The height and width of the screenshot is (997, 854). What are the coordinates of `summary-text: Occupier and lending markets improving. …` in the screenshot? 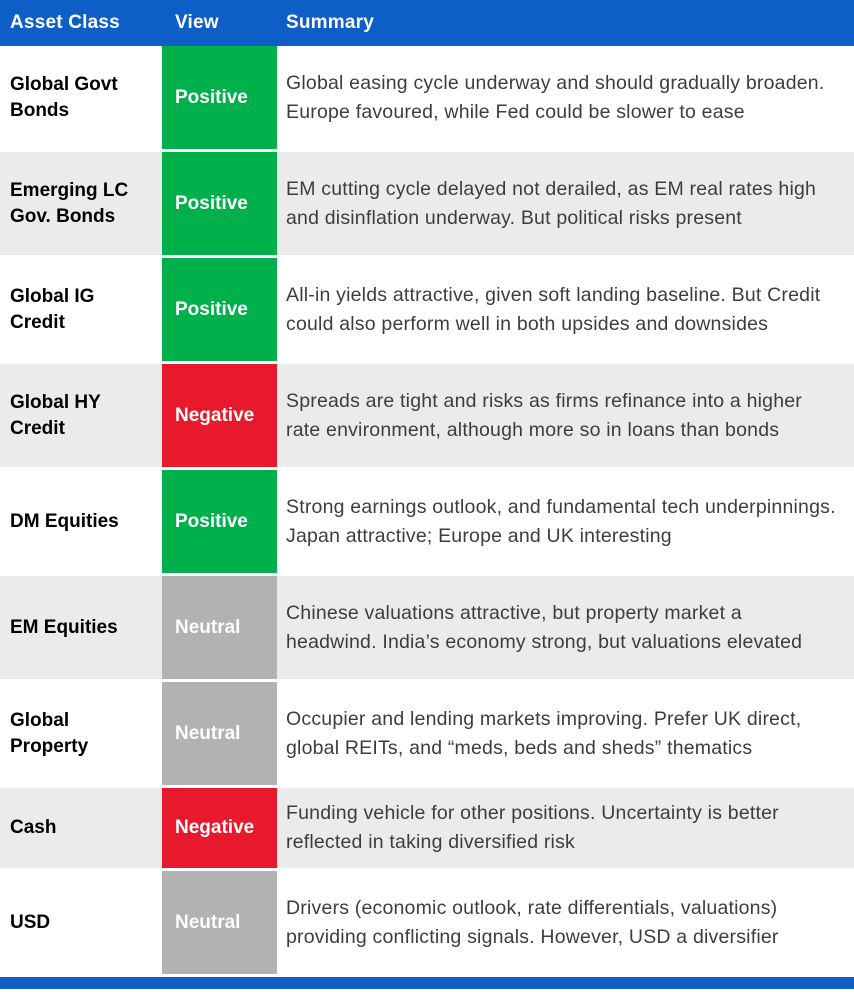 It's located at (544, 733).